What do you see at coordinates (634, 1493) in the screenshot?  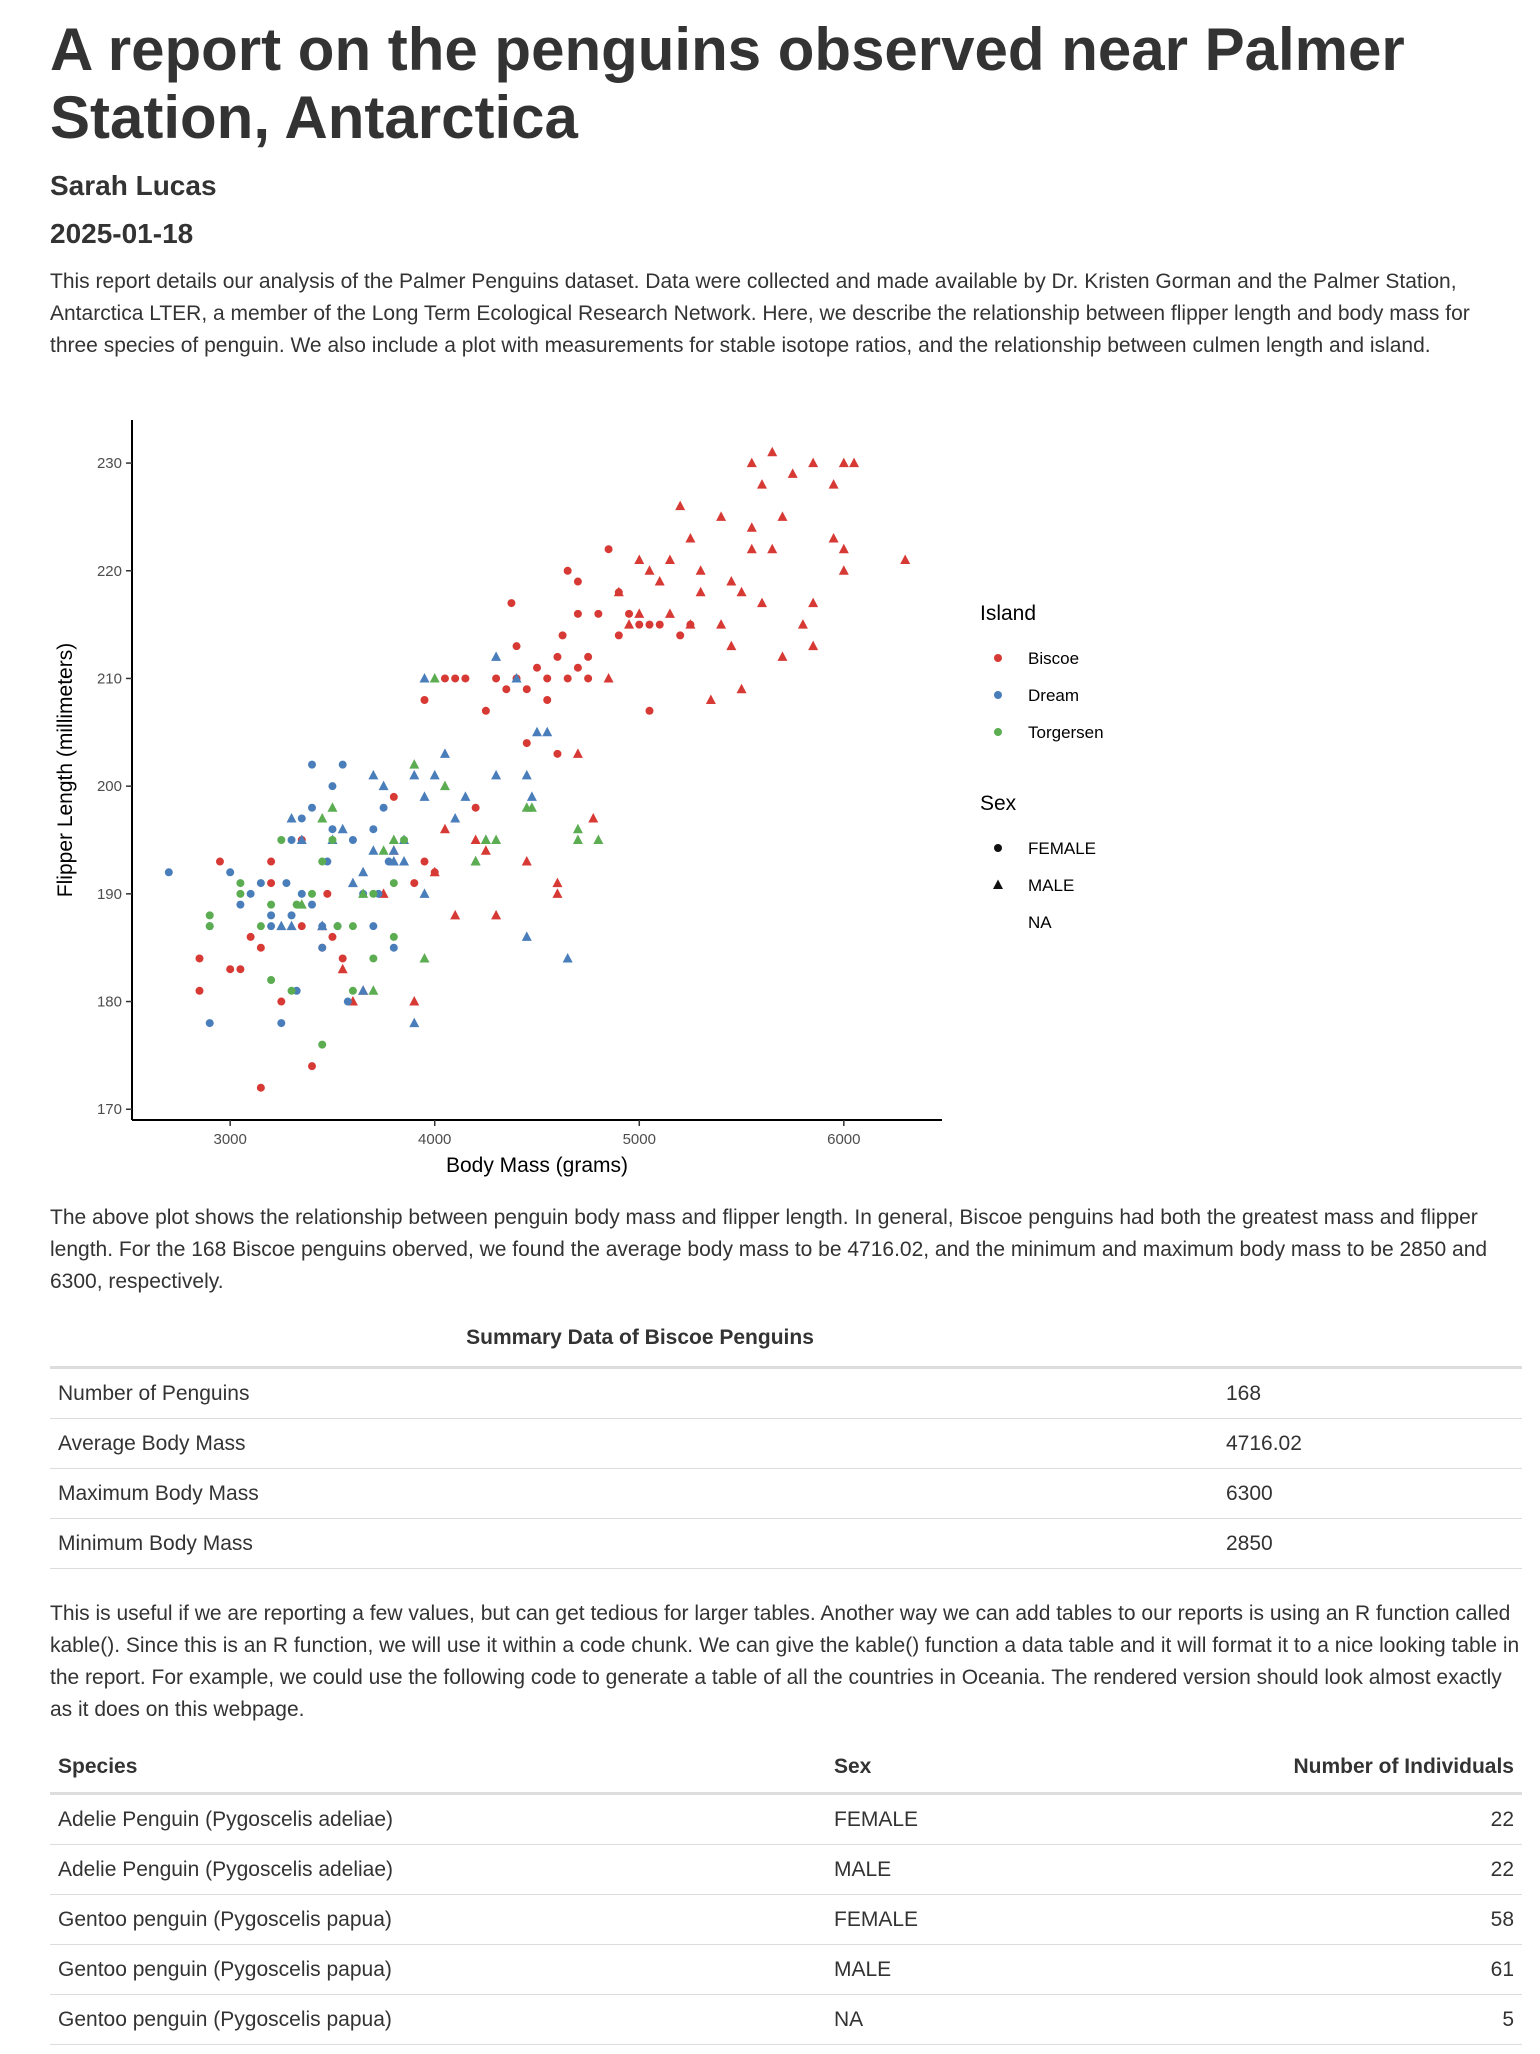 I see `summary-label: Maximum Body Mass` at bounding box center [634, 1493].